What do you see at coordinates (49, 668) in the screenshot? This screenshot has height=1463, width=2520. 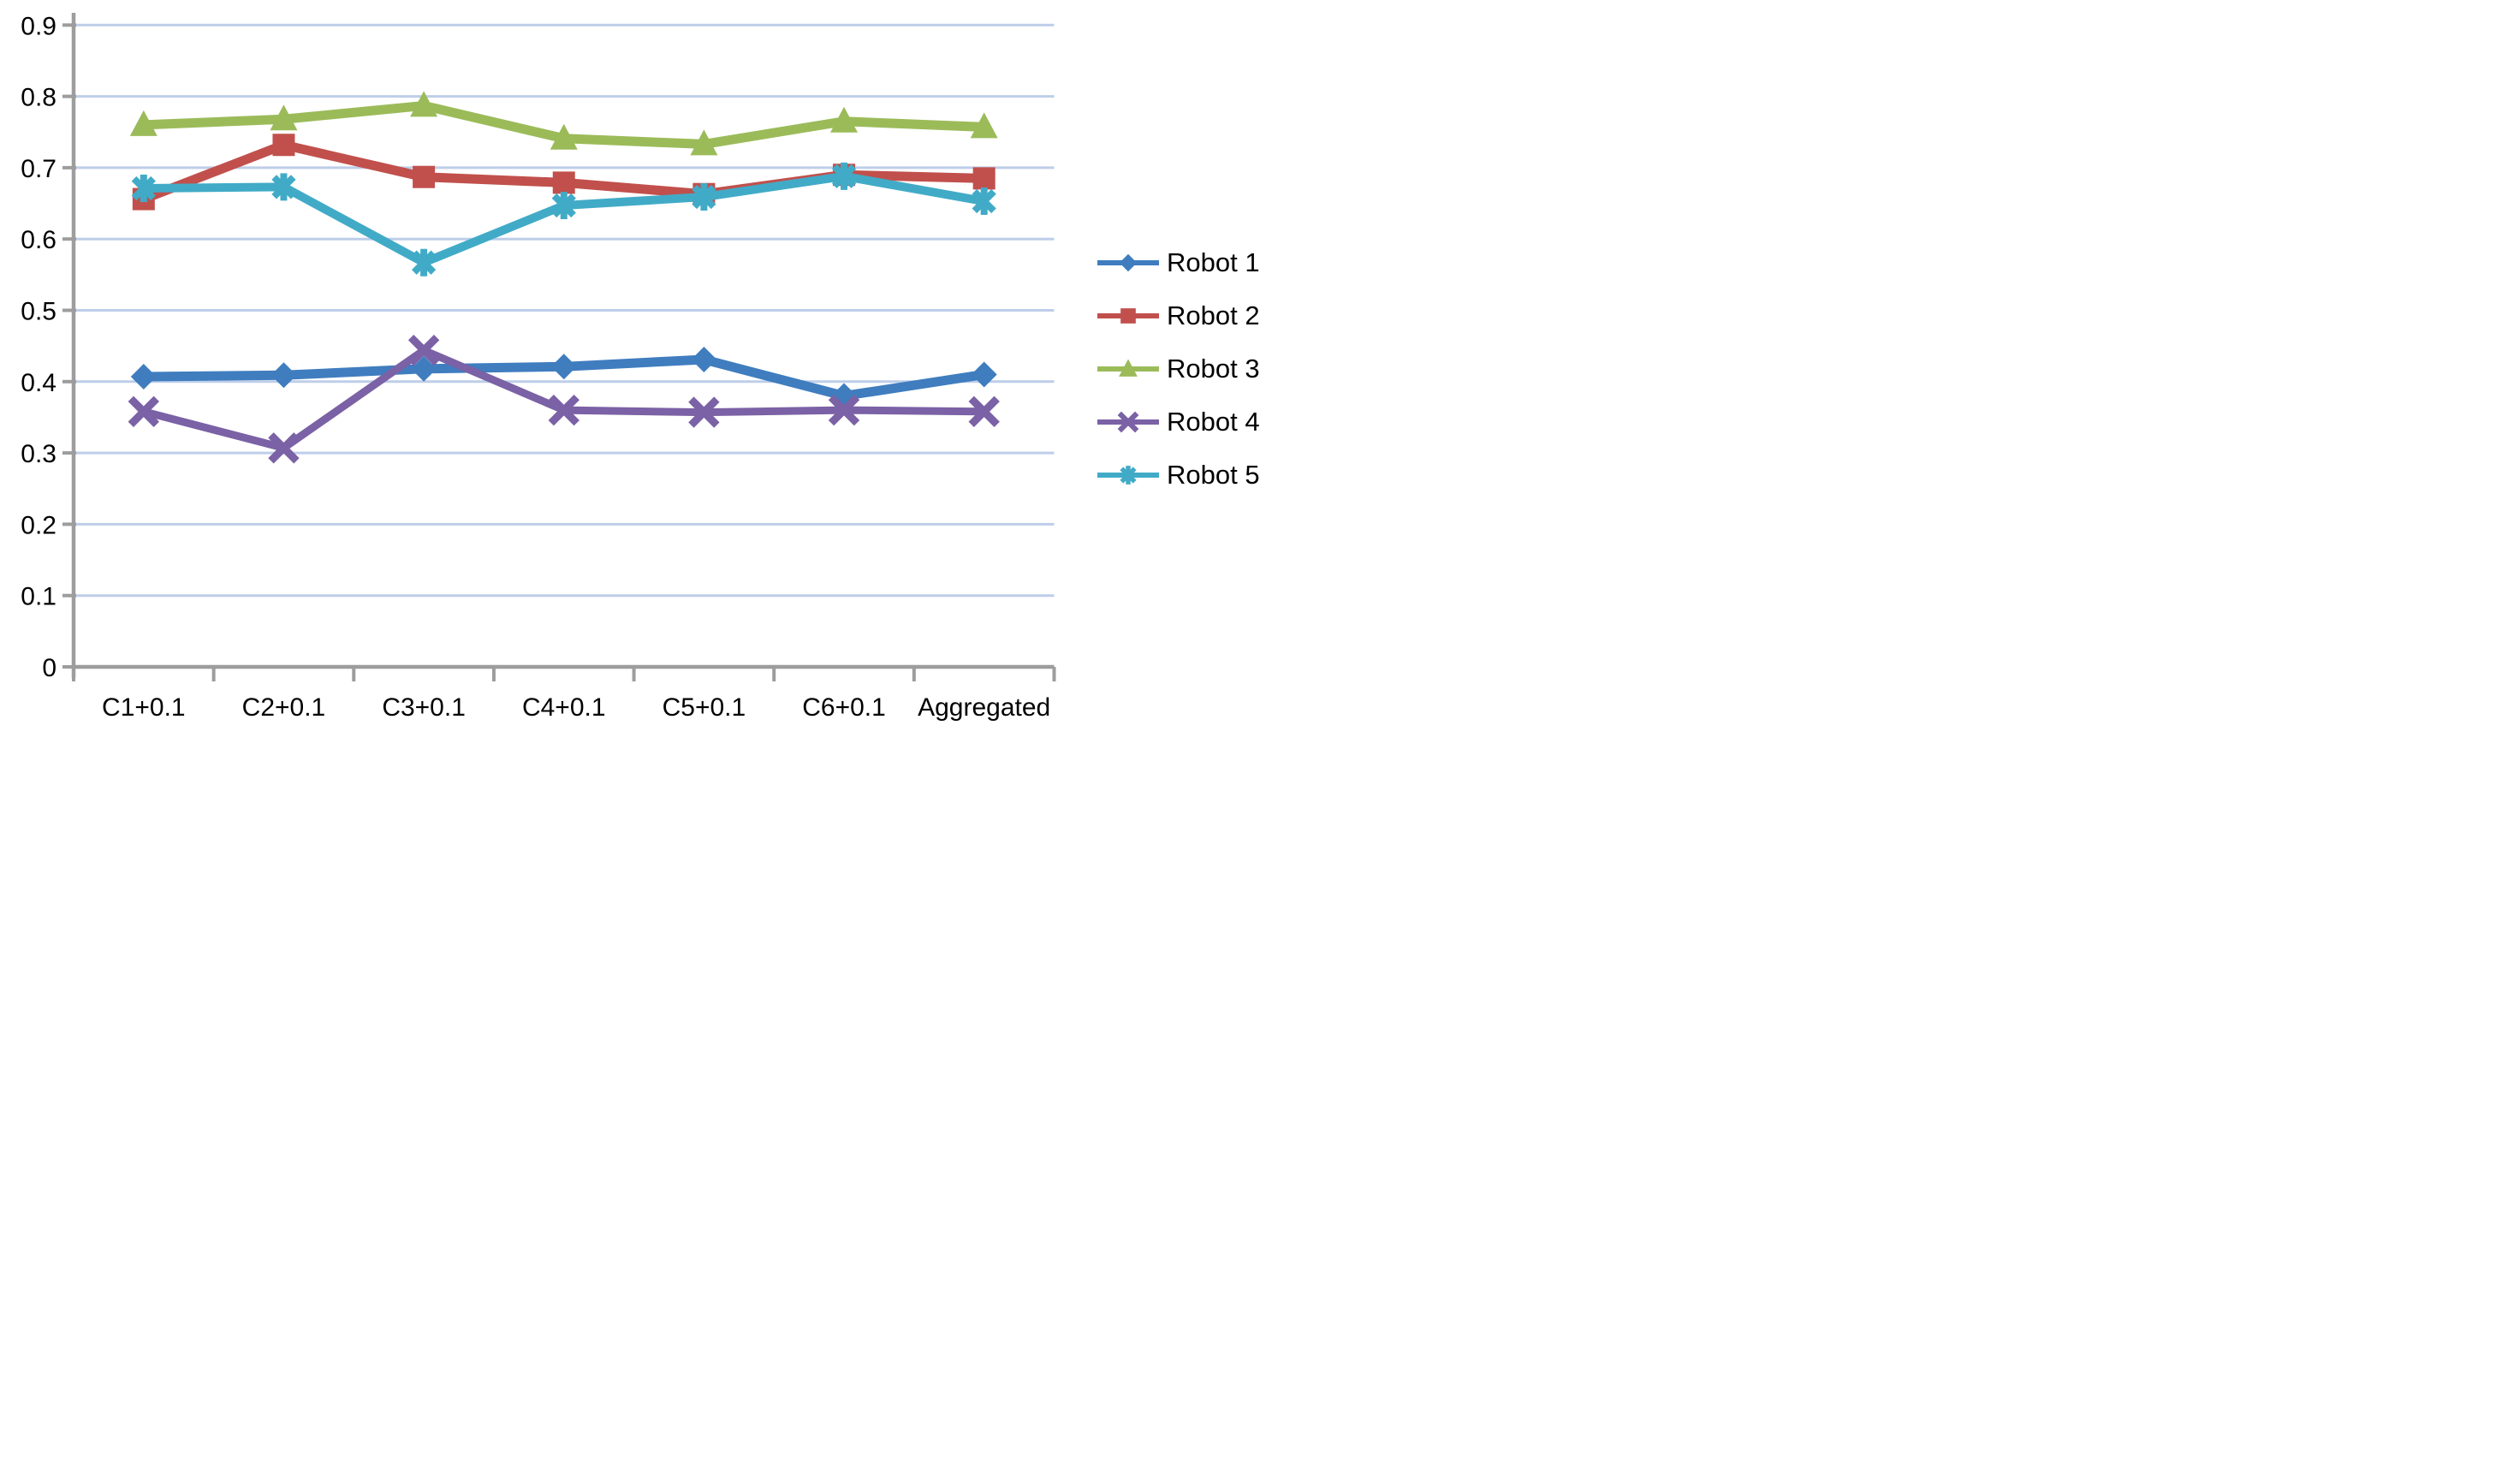 I see `y-tick-label: 0` at bounding box center [49, 668].